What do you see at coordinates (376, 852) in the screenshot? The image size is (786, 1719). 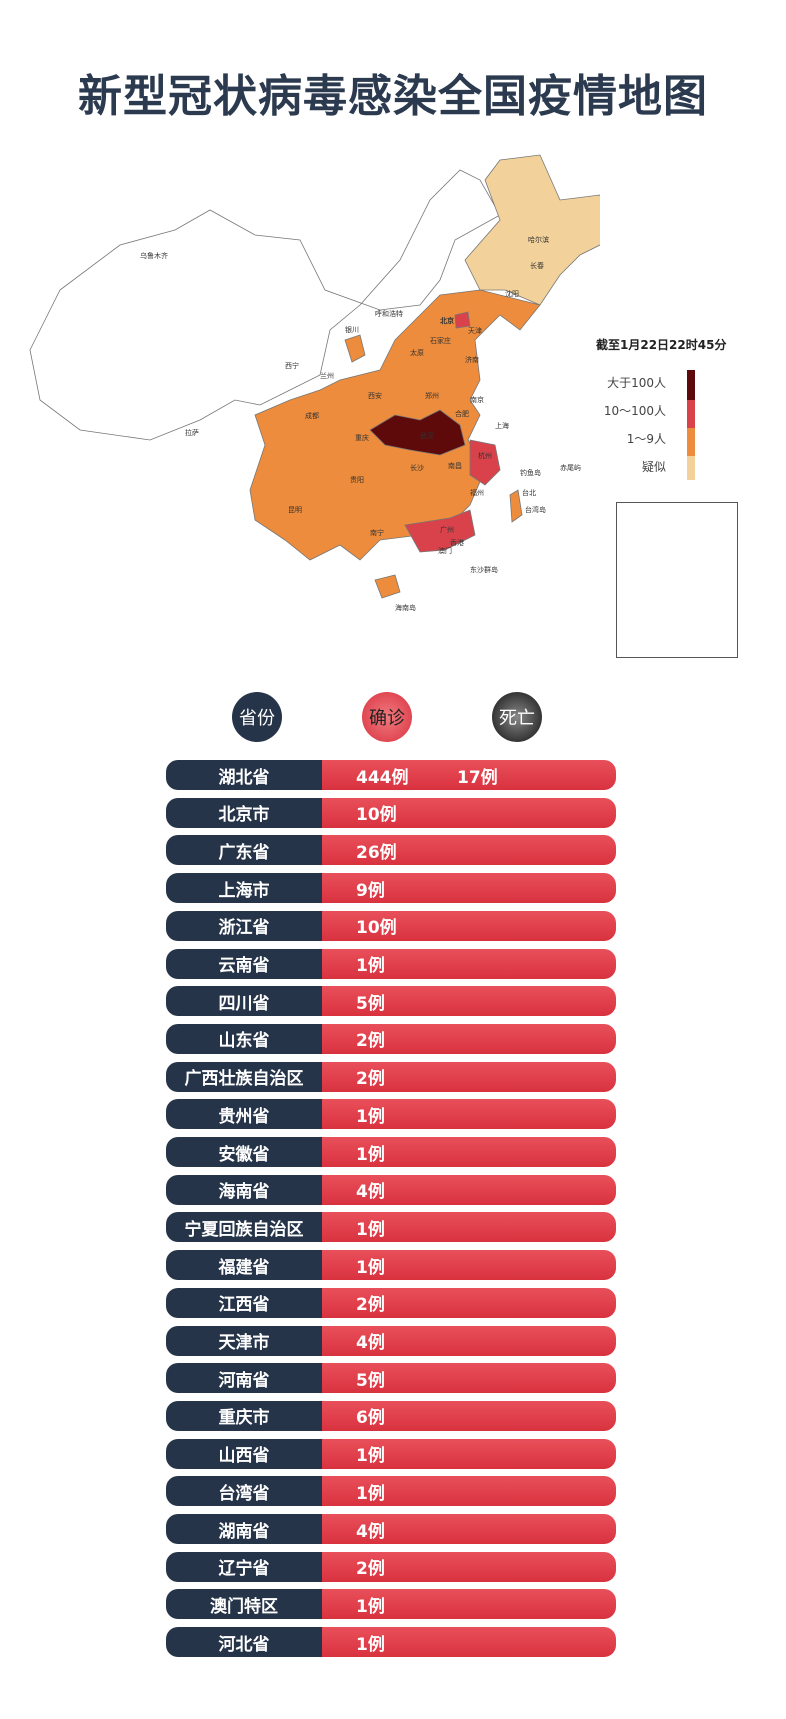 I see `confirmed-cell: 26例` at bounding box center [376, 852].